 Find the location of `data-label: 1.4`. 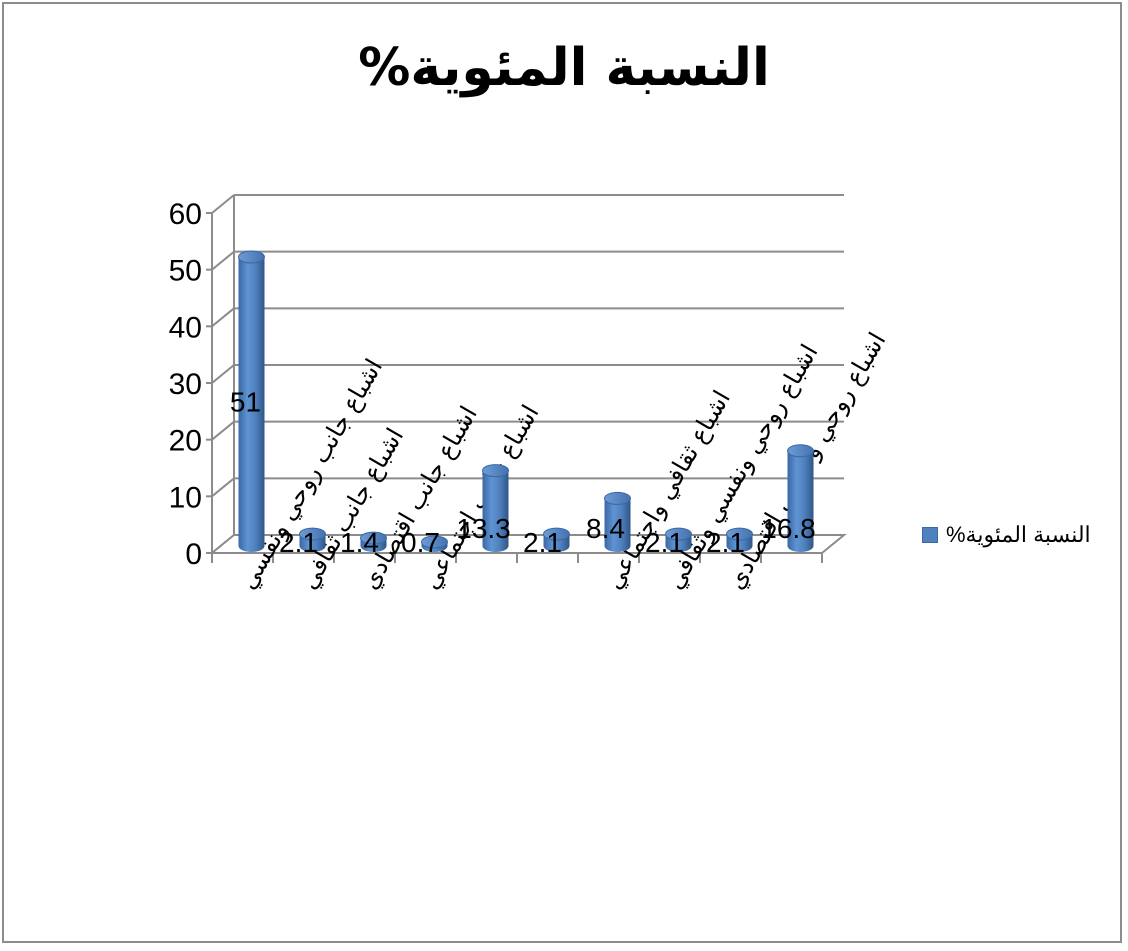

data-label: 1.4 is located at coordinates (359, 542).